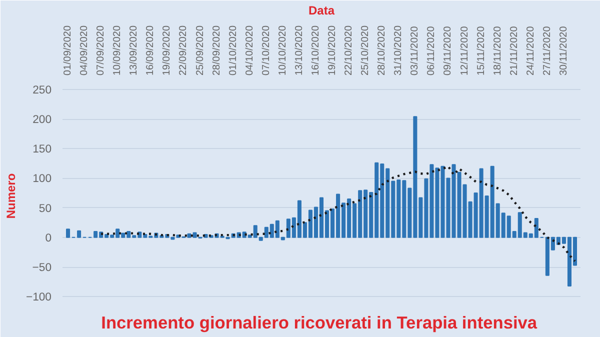 Image resolution: width=600 pixels, height=337 pixels. I want to click on x-tick-label: 19/09/2020, so click(167, 50).